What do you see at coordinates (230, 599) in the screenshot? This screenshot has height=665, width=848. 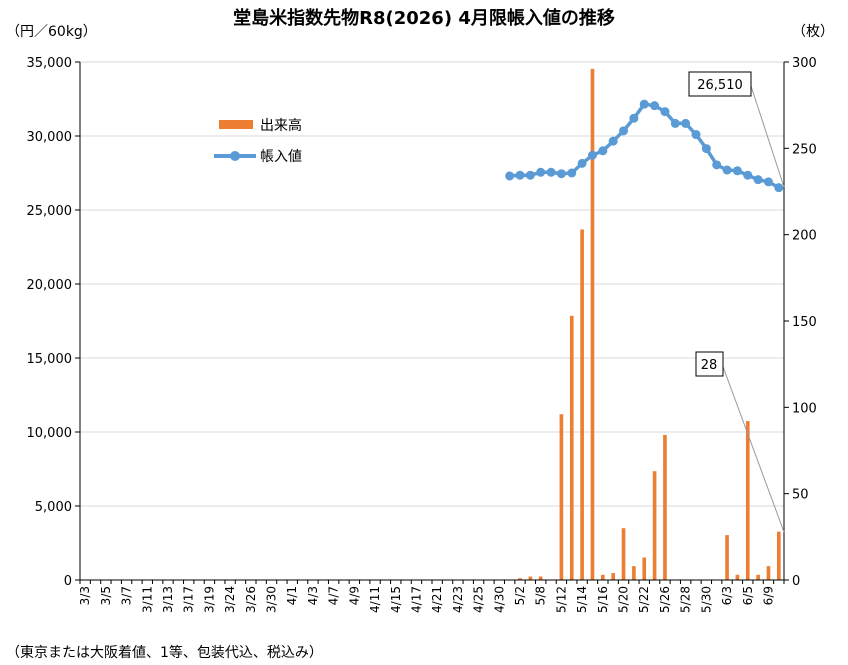 I see `x-tick-label: 3/24` at bounding box center [230, 599].